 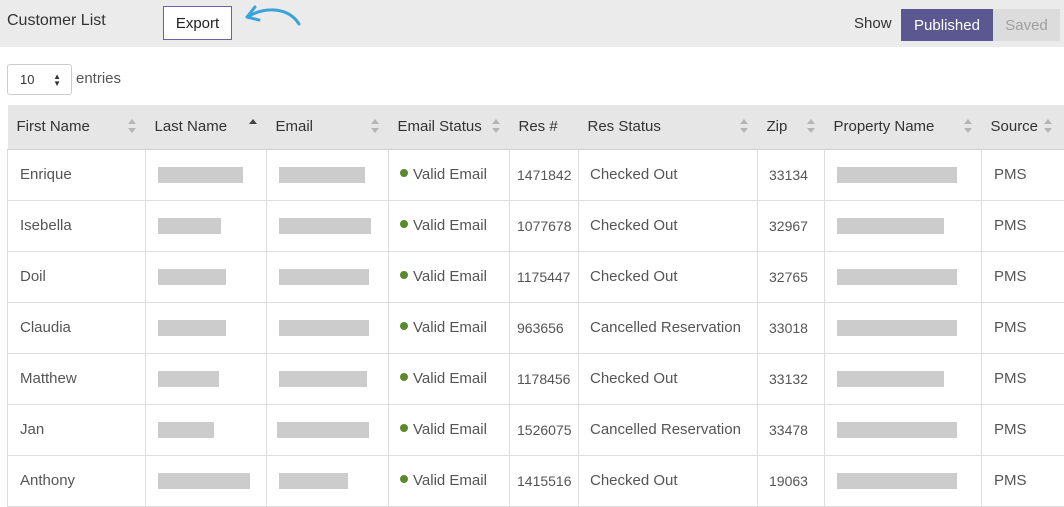 What do you see at coordinates (1026, 25) in the screenshot?
I see `saved-toggle-button: Saved` at bounding box center [1026, 25].